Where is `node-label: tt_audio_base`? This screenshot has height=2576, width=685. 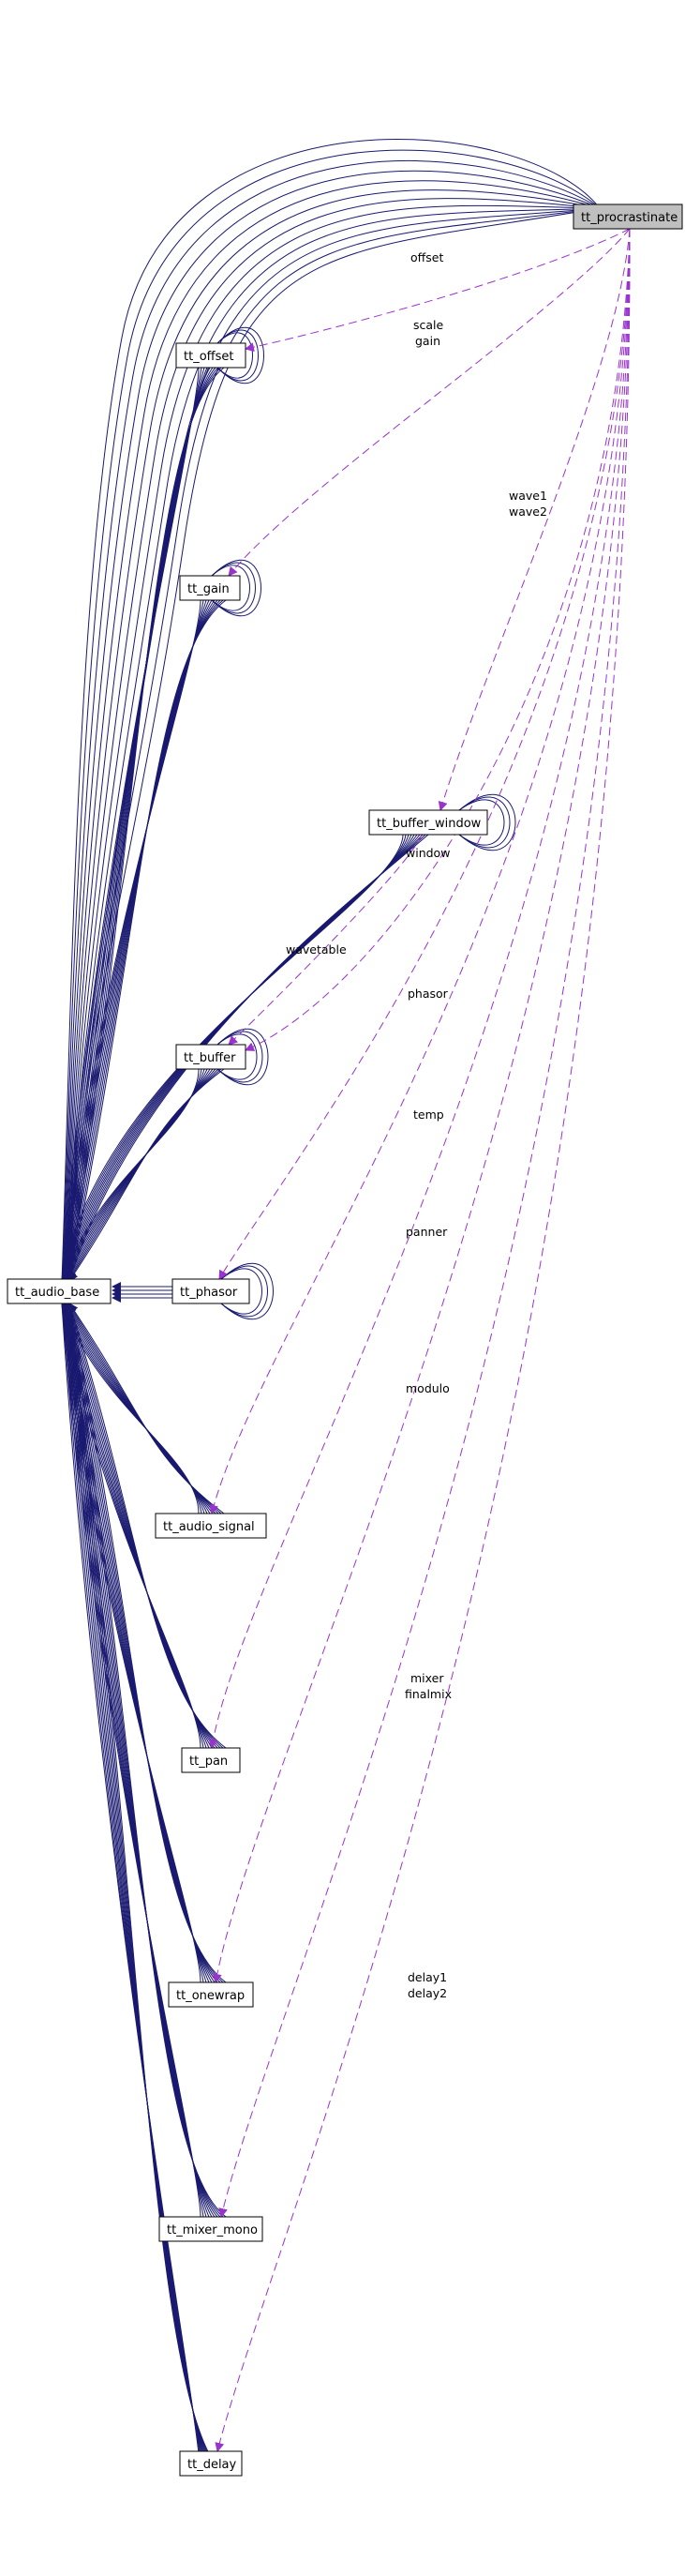
node-label: tt_audio_base is located at coordinates (57, 1293).